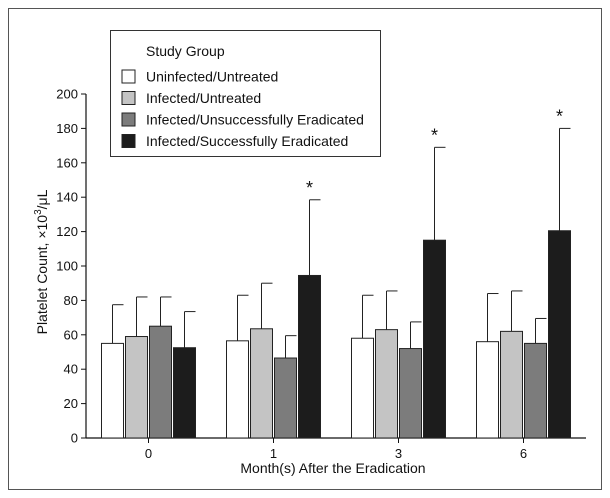  Describe the element at coordinates (71, 369) in the screenshot. I see `y-tick-label: 40` at that location.